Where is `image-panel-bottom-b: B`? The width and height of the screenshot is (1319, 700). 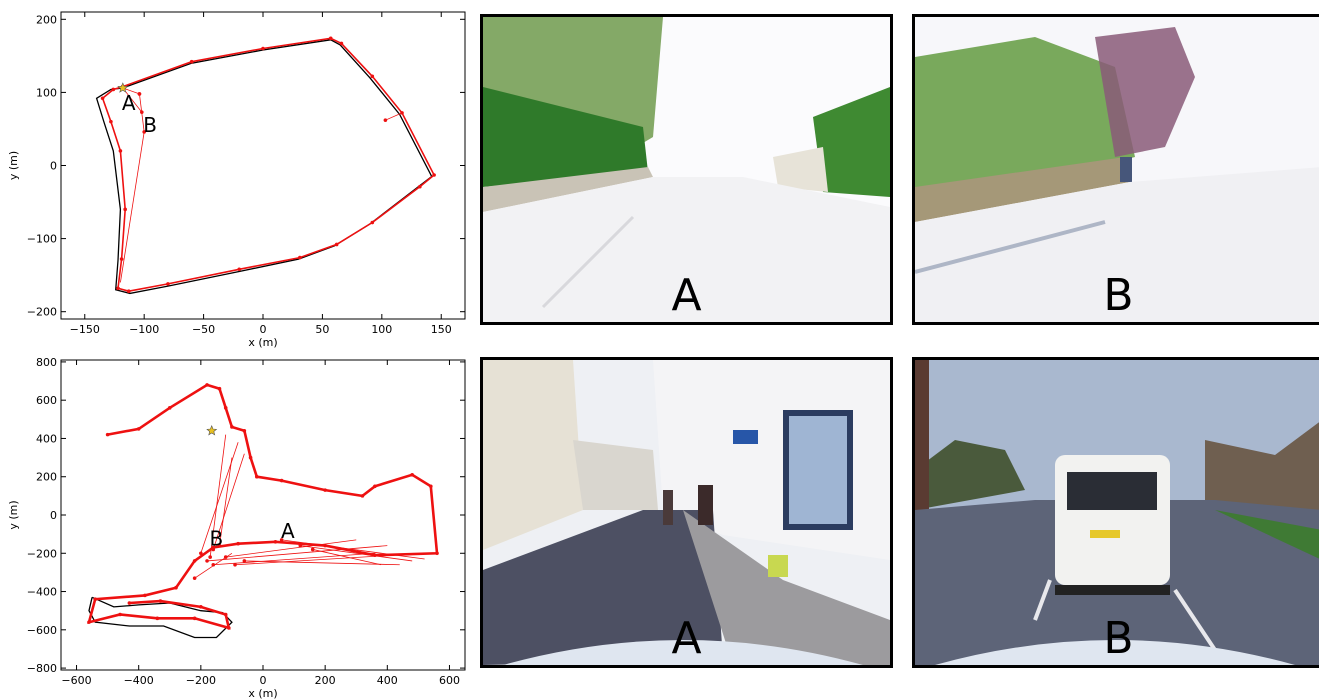 image-panel-bottom-b: B is located at coordinates (1115, 512).